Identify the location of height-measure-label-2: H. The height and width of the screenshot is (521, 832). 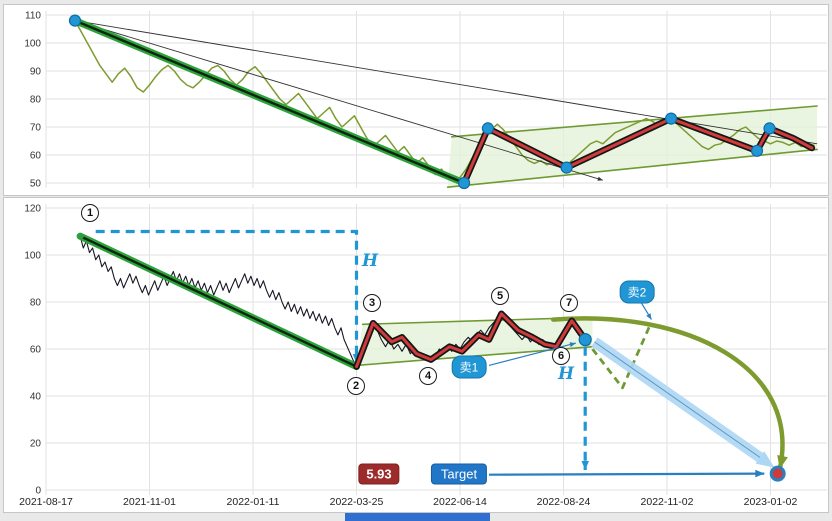
(566, 374).